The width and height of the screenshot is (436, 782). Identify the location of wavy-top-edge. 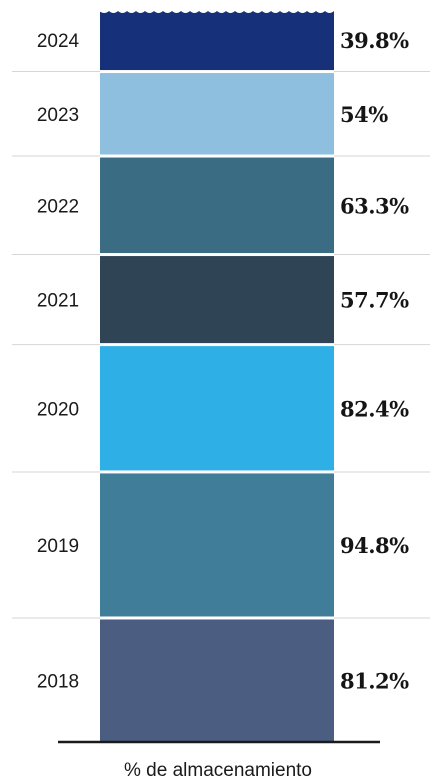
(217, 6).